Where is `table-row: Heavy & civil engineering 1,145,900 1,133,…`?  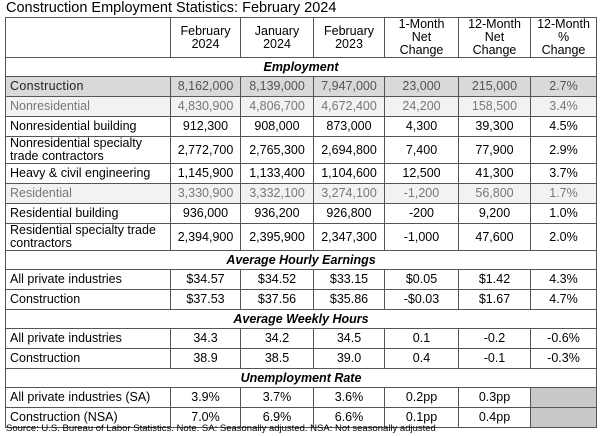 table-row: Heavy & civil engineering 1,145,900 1,133,… is located at coordinates (301, 173).